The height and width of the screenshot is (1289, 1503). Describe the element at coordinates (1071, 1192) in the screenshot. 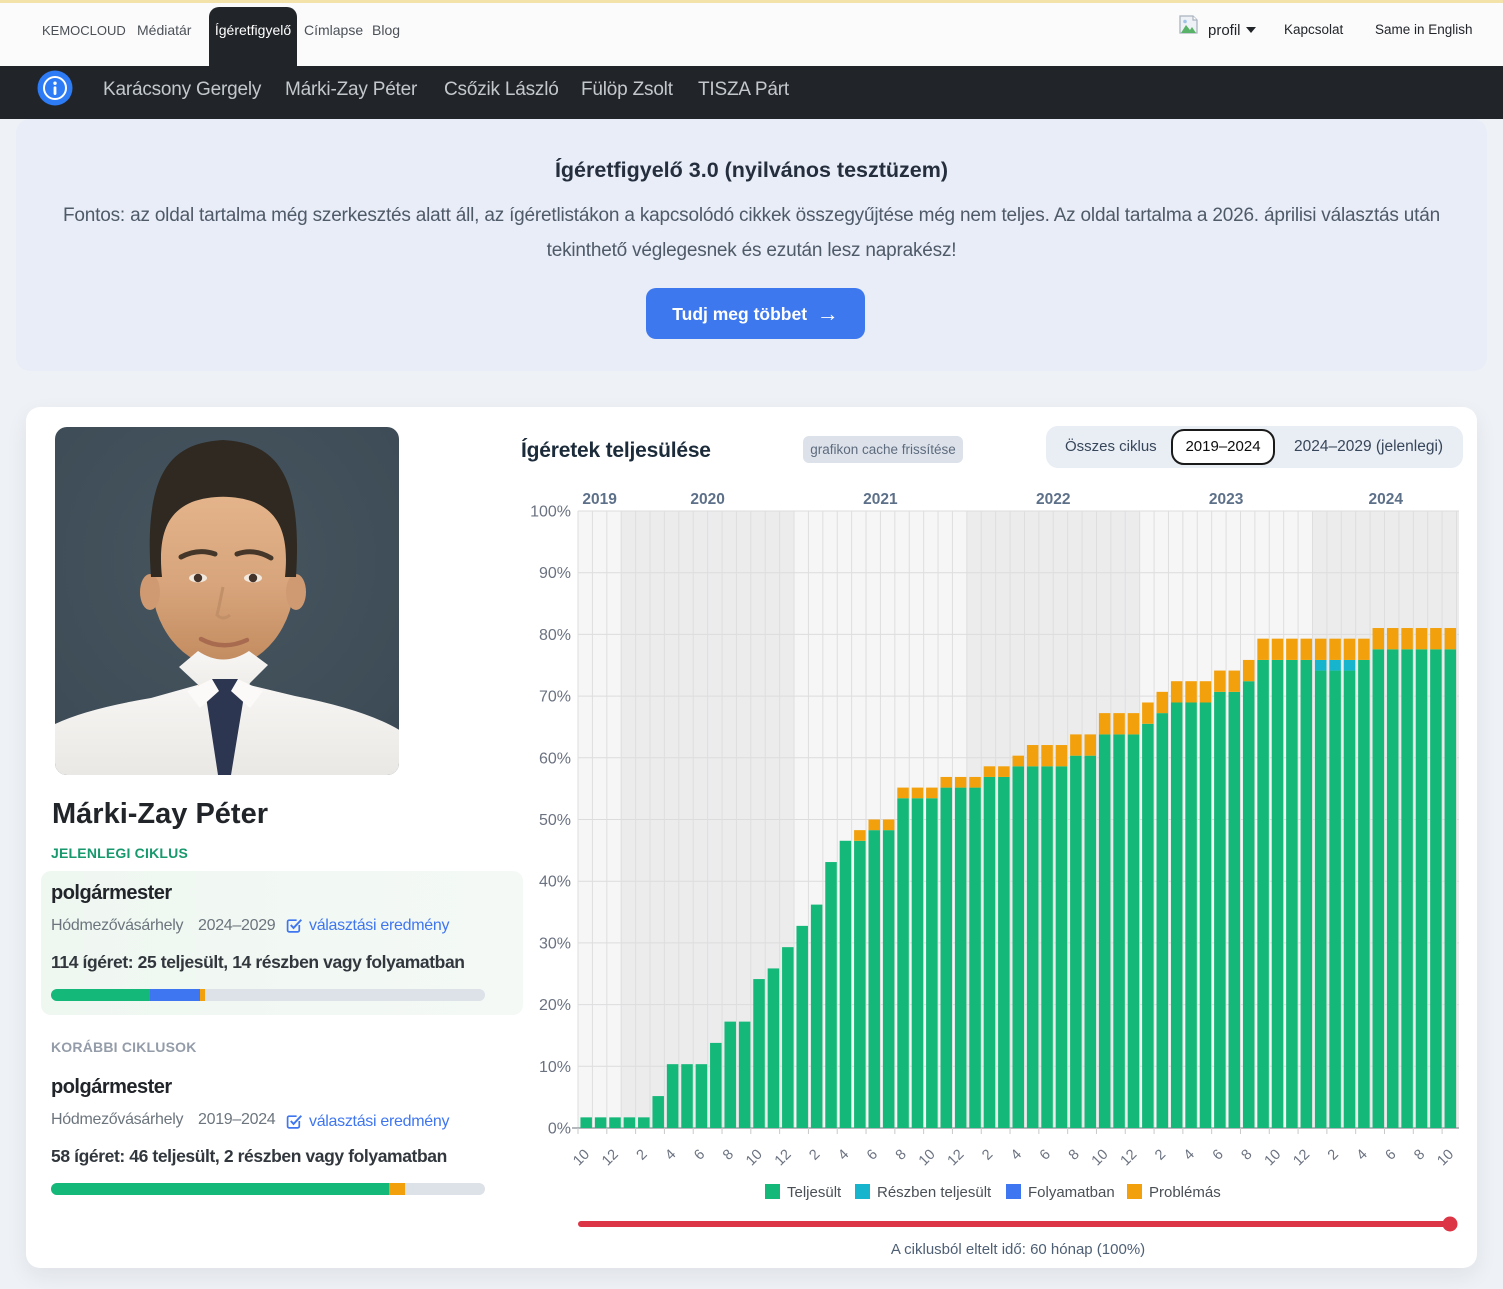

I see `svg-text: Folyamatban` at that location.